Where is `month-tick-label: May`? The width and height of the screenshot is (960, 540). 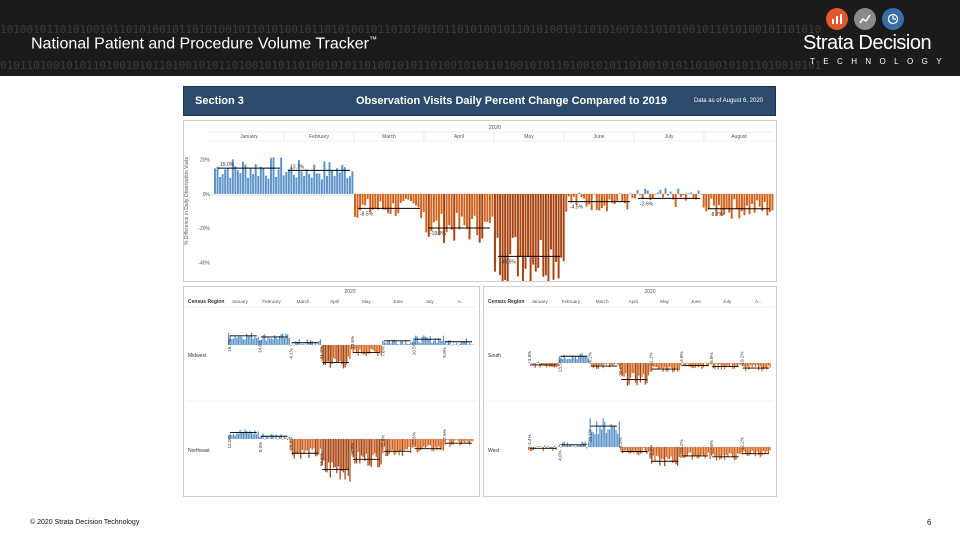
month-tick-label: May is located at coordinates (664, 301).